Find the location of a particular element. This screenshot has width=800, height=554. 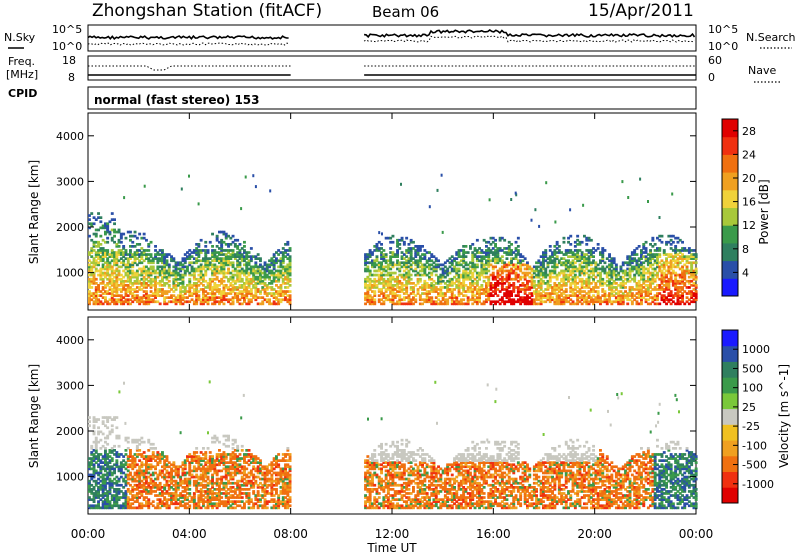

y-tick-label: 4000 is located at coordinates (70, 136).